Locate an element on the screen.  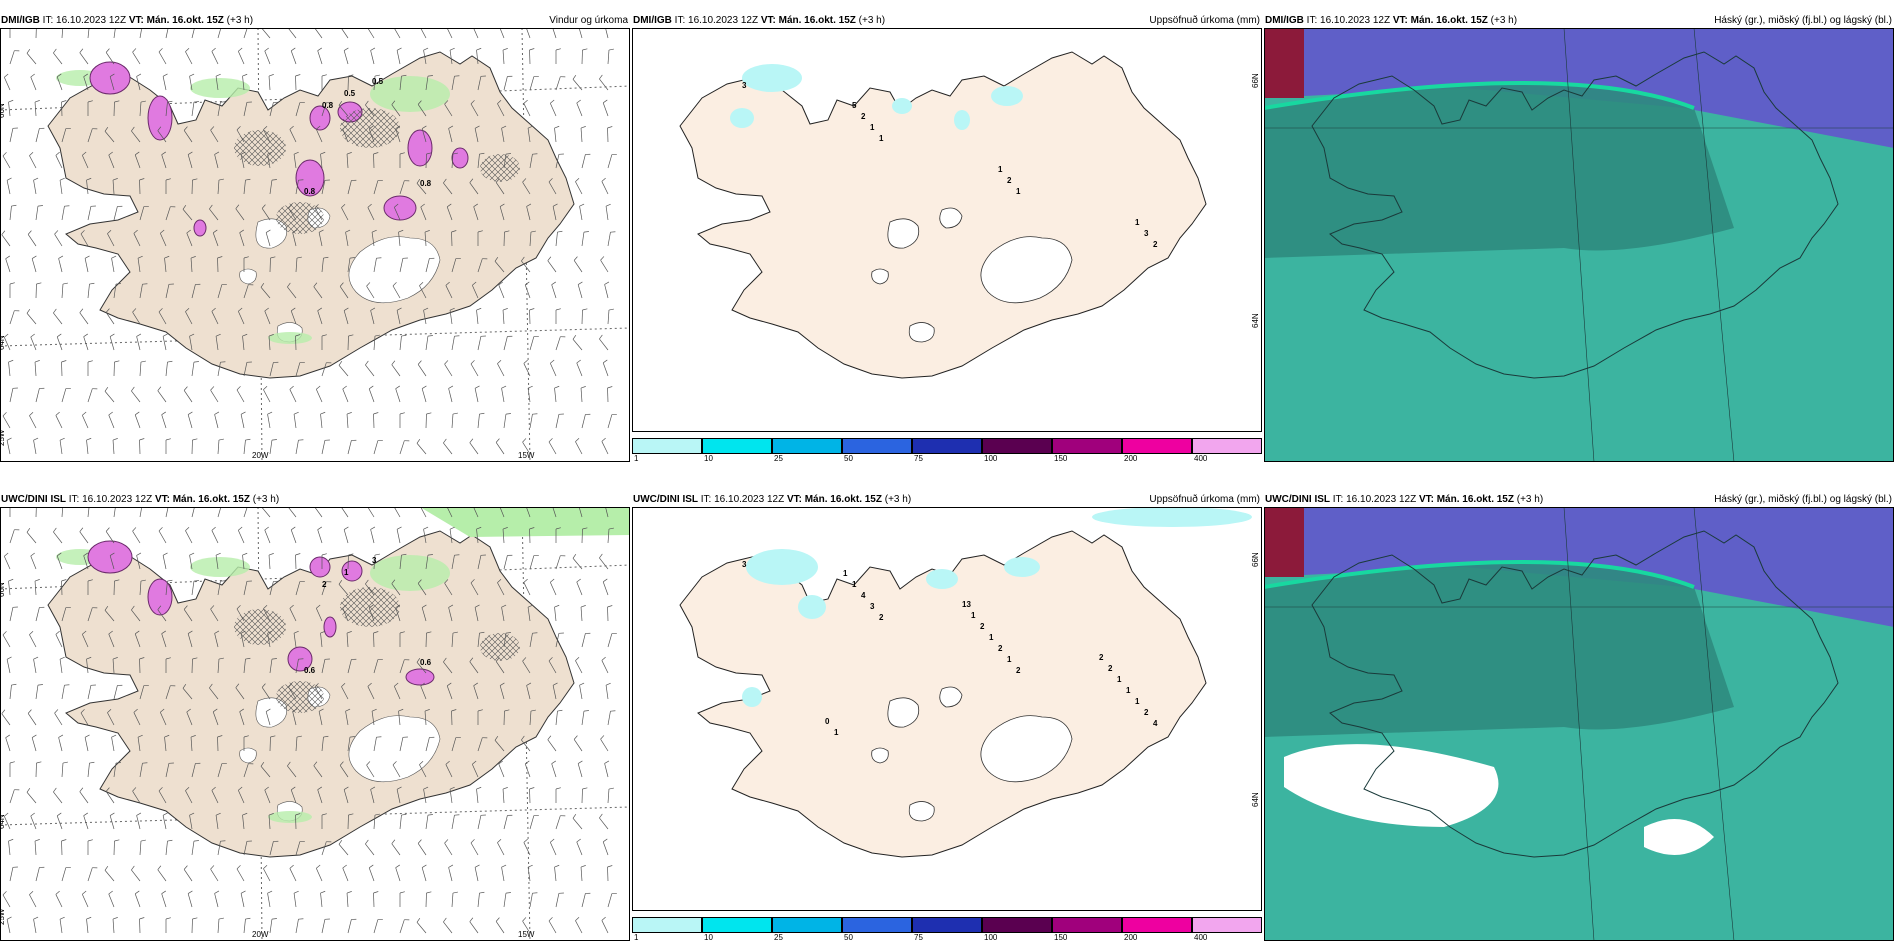
iceland-outline is located at coordinates (1575, 215).